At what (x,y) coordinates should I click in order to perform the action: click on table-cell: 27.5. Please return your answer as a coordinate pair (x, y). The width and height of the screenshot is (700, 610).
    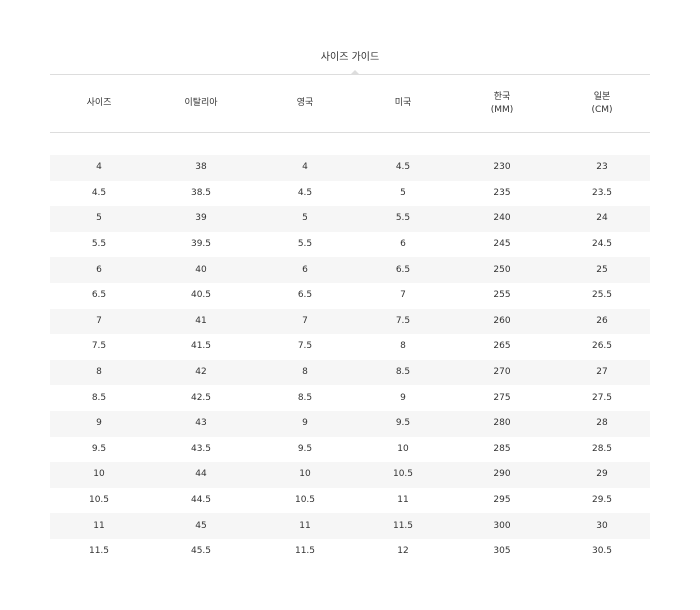
    Looking at the image, I should click on (602, 397).